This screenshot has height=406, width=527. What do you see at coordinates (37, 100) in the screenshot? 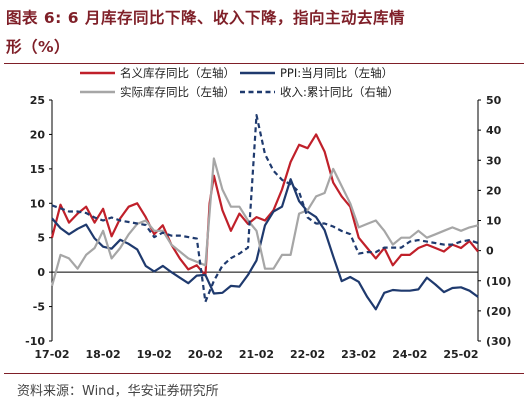
I see `left-tick-label: 25` at bounding box center [37, 100].